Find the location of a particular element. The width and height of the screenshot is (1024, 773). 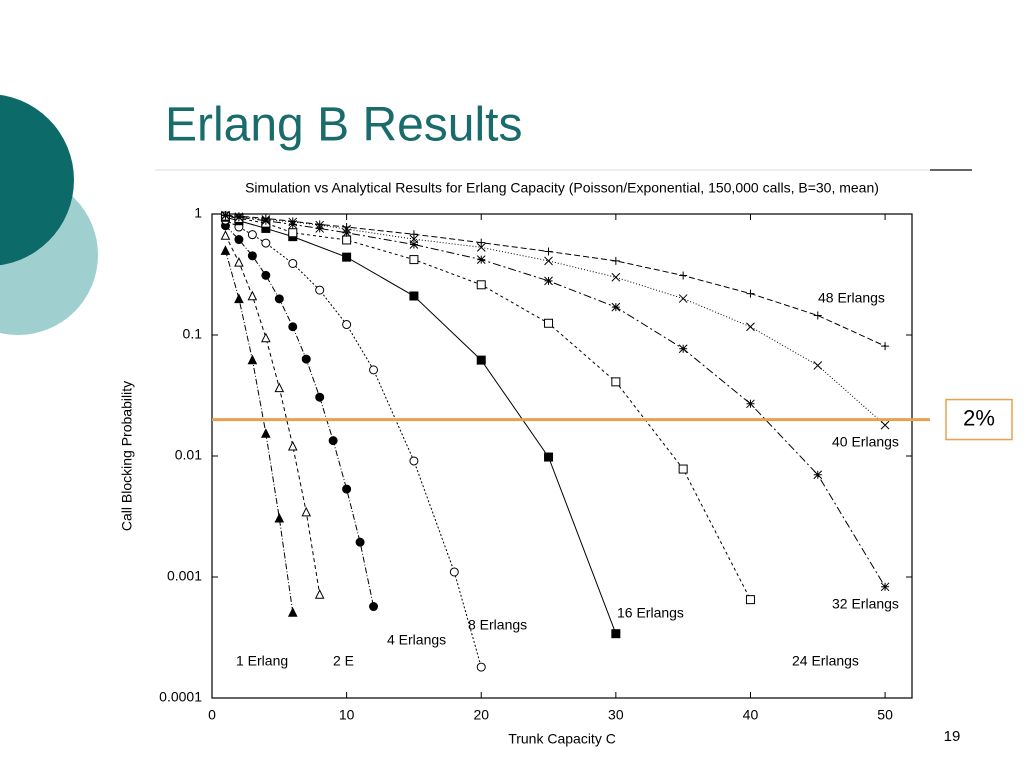

y-tick-label: 0.0001 is located at coordinates (180, 697).